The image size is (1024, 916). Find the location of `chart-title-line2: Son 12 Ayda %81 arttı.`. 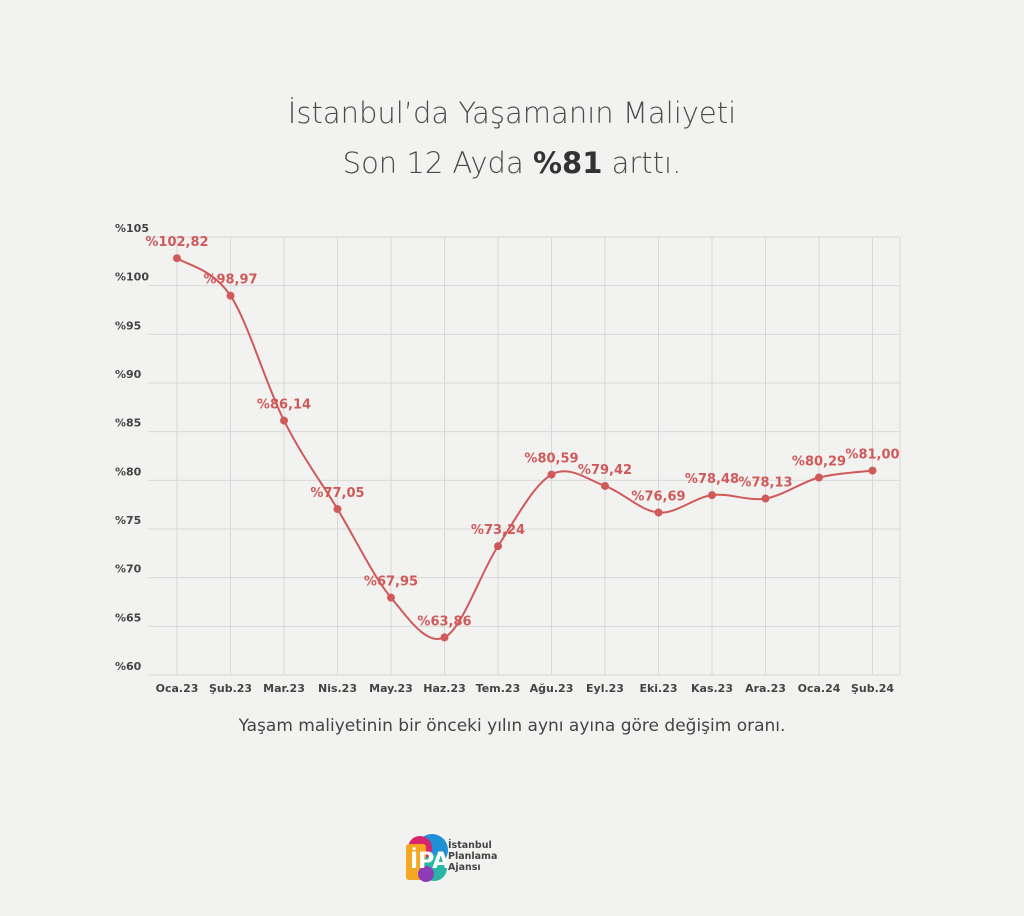

chart-title-line2: Son 12 Ayda %81 arttı. is located at coordinates (512, 163).